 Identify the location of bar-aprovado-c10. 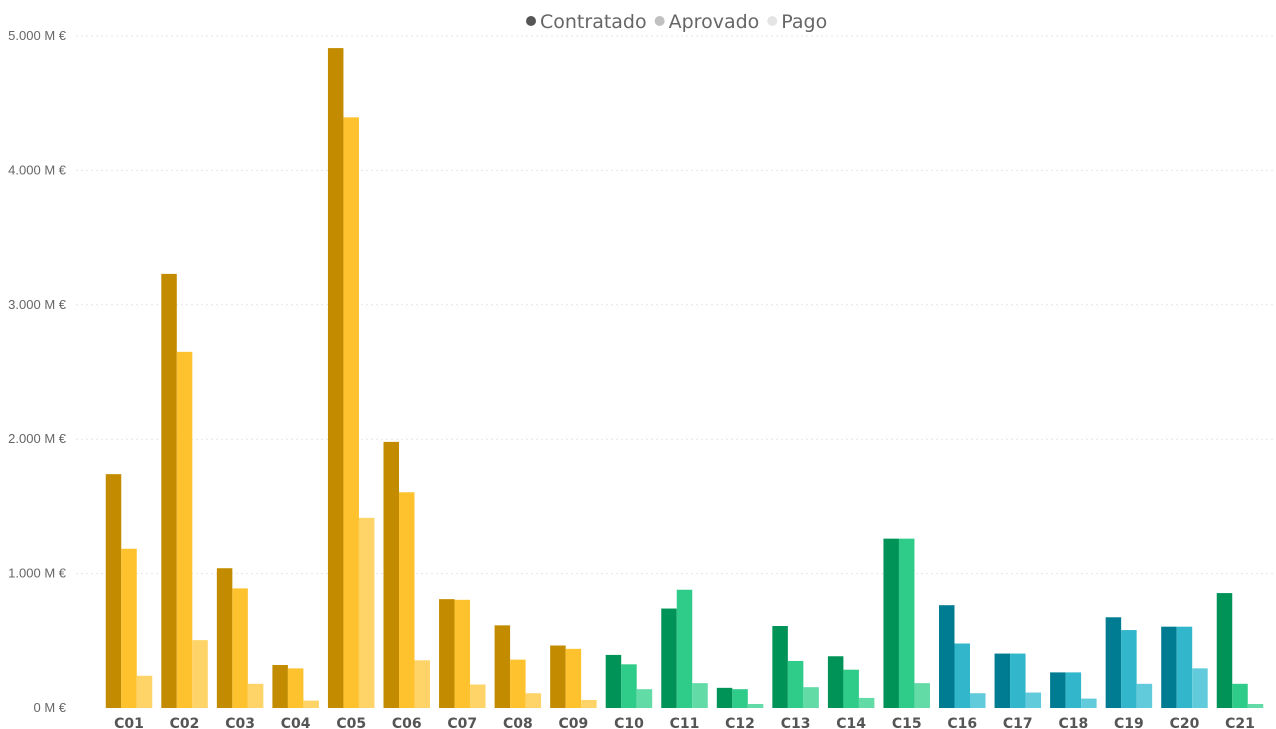
(629, 686).